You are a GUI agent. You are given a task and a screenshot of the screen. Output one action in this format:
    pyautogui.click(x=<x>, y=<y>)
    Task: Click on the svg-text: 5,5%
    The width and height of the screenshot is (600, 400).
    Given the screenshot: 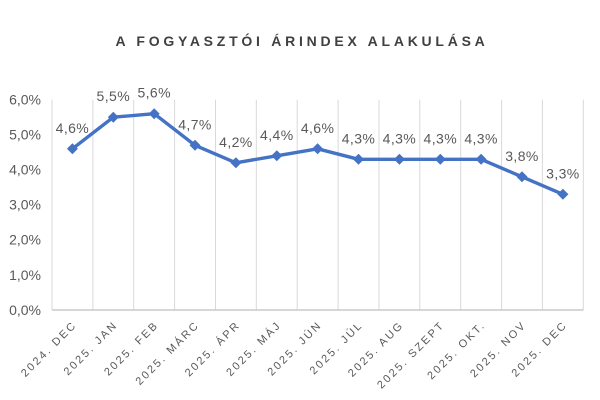 What is the action you would take?
    pyautogui.click(x=114, y=96)
    